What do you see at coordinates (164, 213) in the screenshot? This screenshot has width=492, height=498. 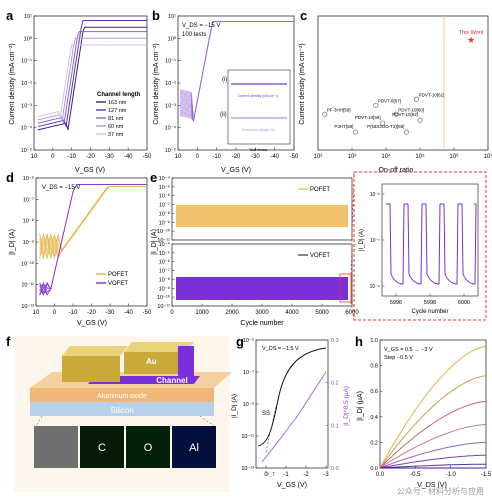 I see `e-top-ytick-label: 10⁻⁸` at bounding box center [164, 213].